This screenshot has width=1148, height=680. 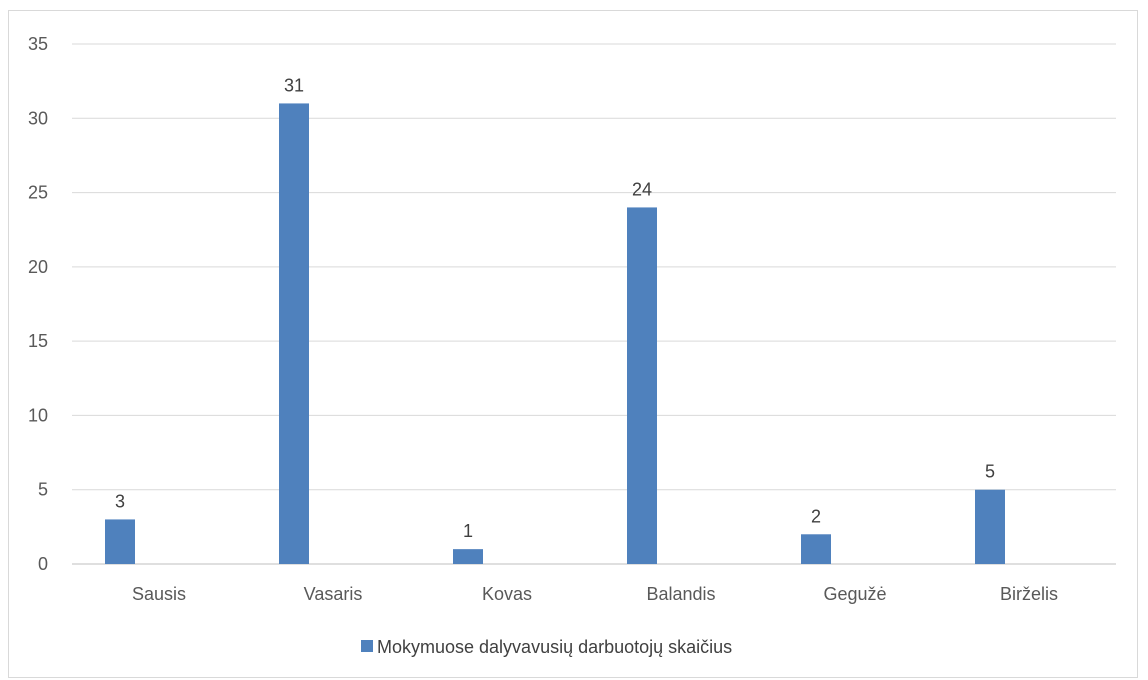 I want to click on x-tick-label: Gegužė, so click(x=854, y=594).